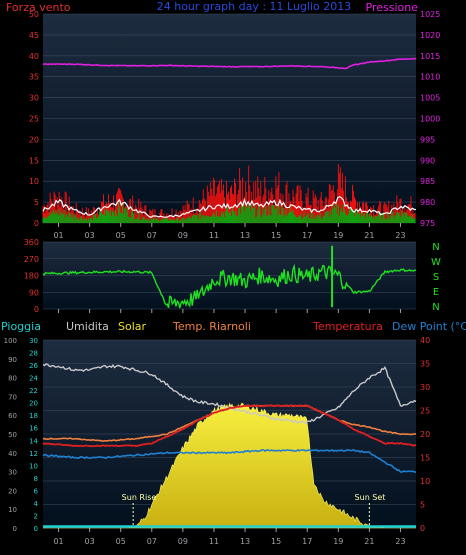 The height and width of the screenshot is (555, 466). Describe the element at coordinates (436, 292) in the screenshot. I see `compass-label: E` at that location.